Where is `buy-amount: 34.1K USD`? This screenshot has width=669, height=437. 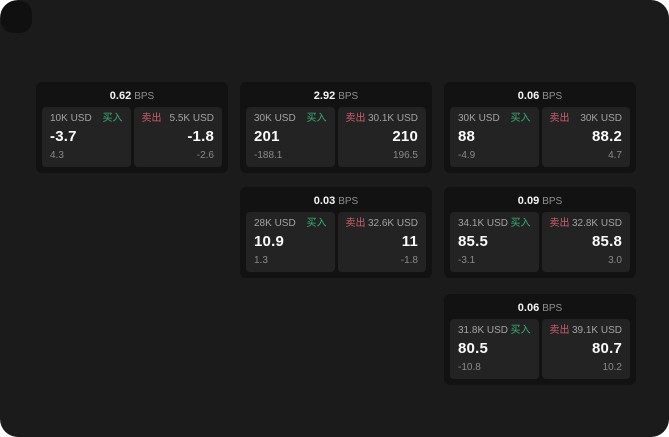
buy-amount: 34.1K USD is located at coordinates (483, 223).